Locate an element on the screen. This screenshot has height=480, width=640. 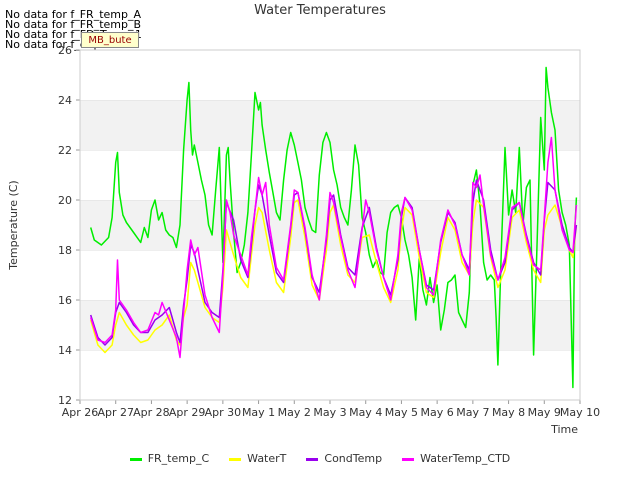
x-tick-label: Apr 30 is located at coordinates (223, 412).